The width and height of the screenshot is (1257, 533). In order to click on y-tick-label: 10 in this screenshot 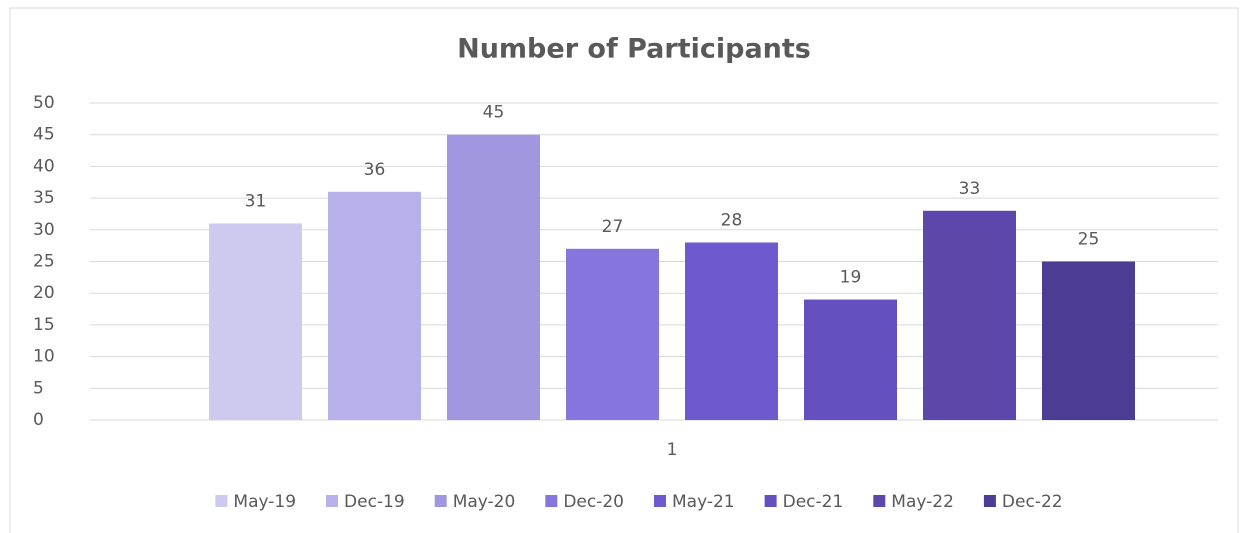, I will do `click(44, 357)`.